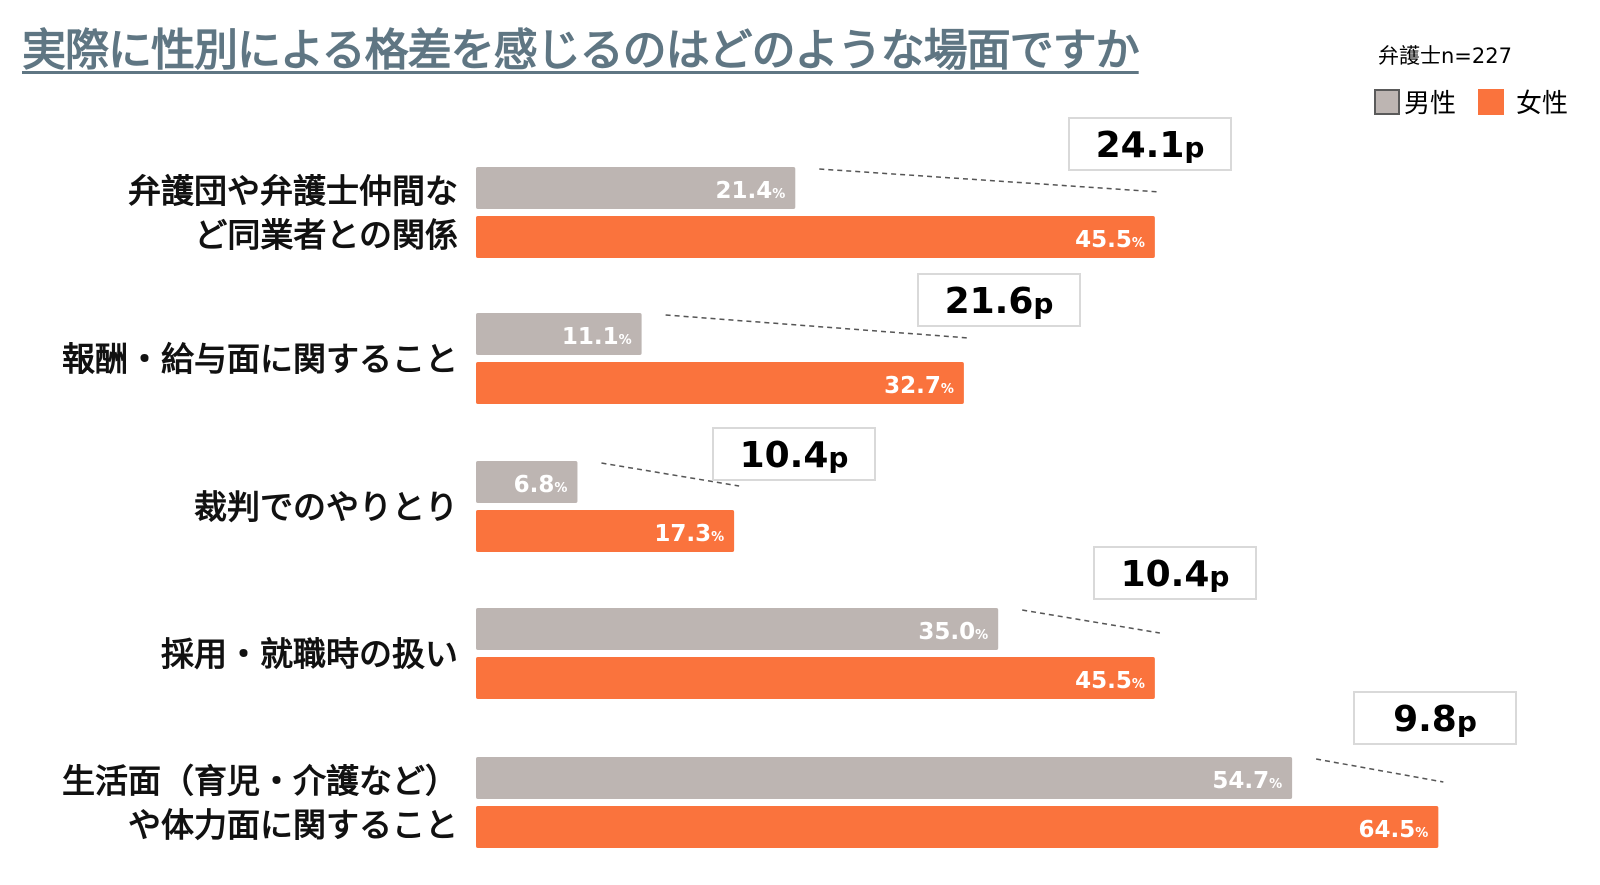  I want to click on data-label-female: 45.5%, so click(1110, 240).